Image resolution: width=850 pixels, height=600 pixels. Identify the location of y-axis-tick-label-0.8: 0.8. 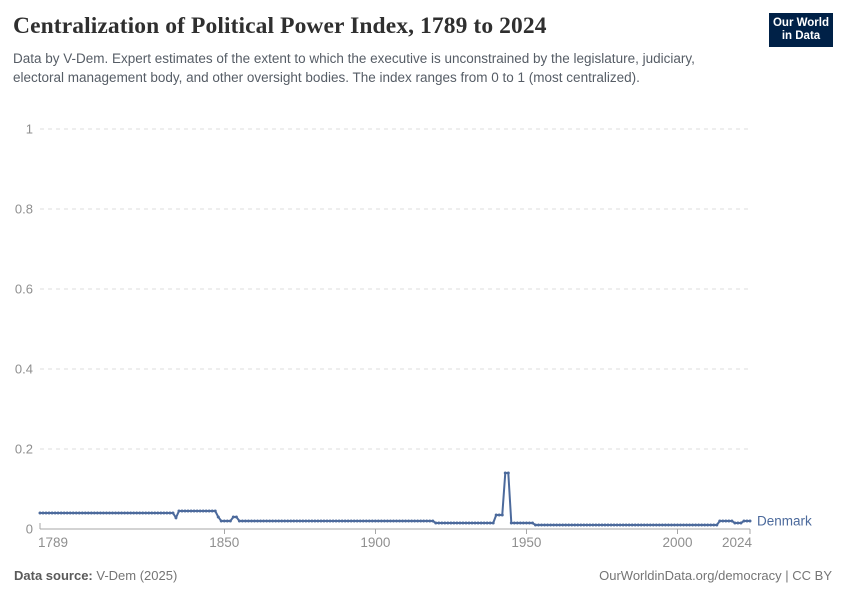
(24, 209).